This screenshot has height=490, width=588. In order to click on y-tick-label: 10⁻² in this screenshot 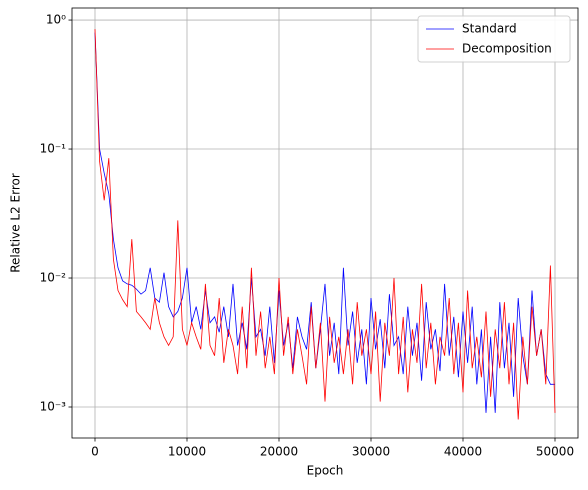, I will do `click(53, 278)`.